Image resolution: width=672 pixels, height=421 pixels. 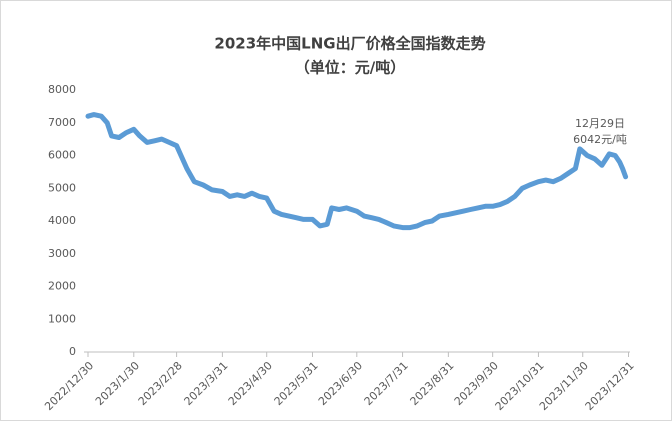 I want to click on y-tick-label: 7000, so click(x=62, y=122).